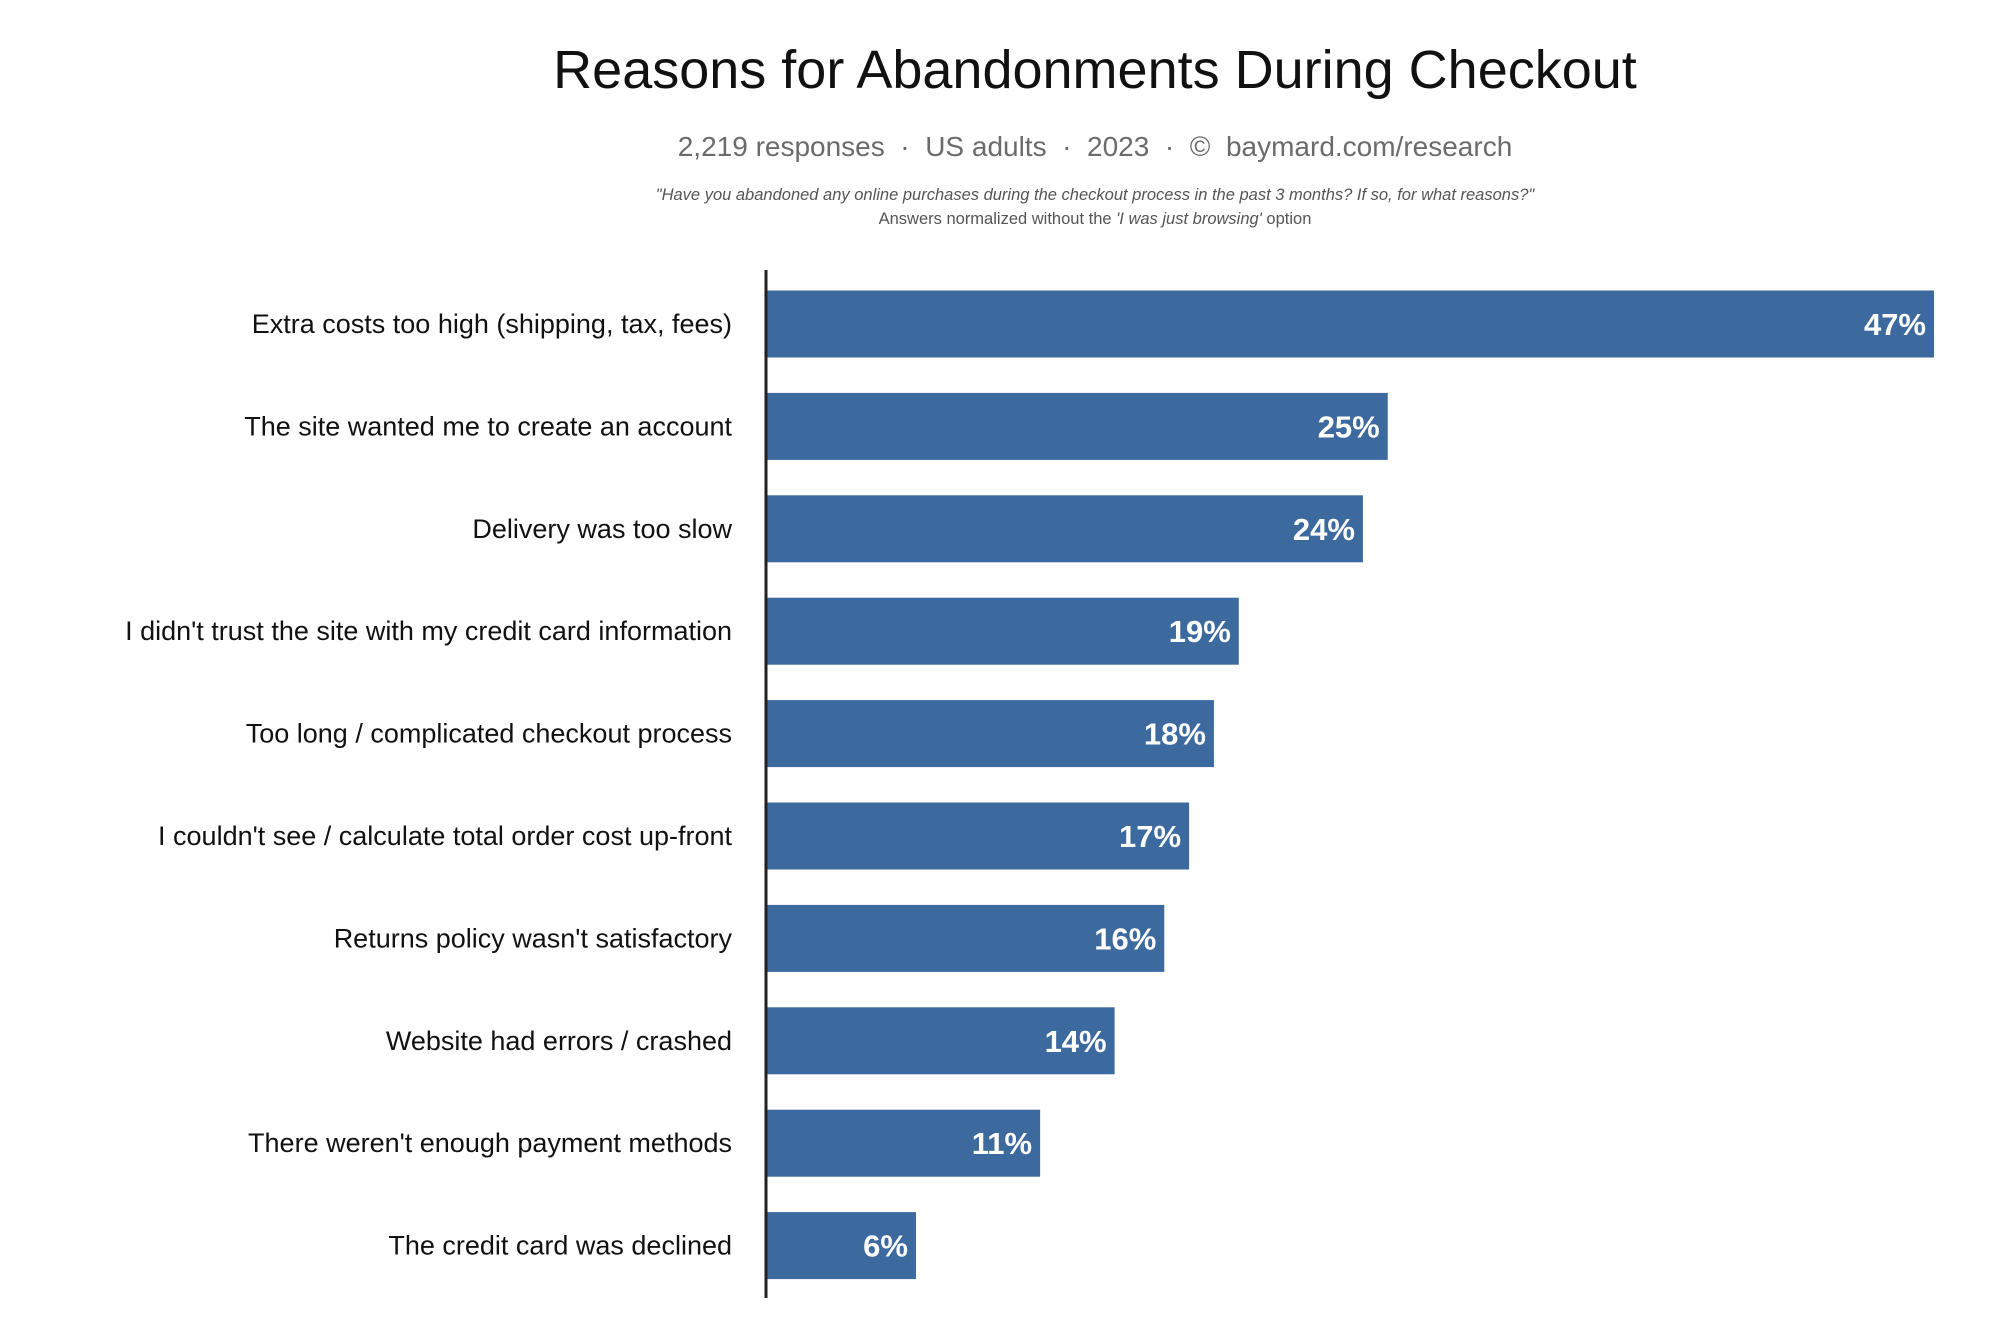 This screenshot has height=1339, width=1999. What do you see at coordinates (559, 1041) in the screenshot?
I see `category-label: Website had errors / crashed` at bounding box center [559, 1041].